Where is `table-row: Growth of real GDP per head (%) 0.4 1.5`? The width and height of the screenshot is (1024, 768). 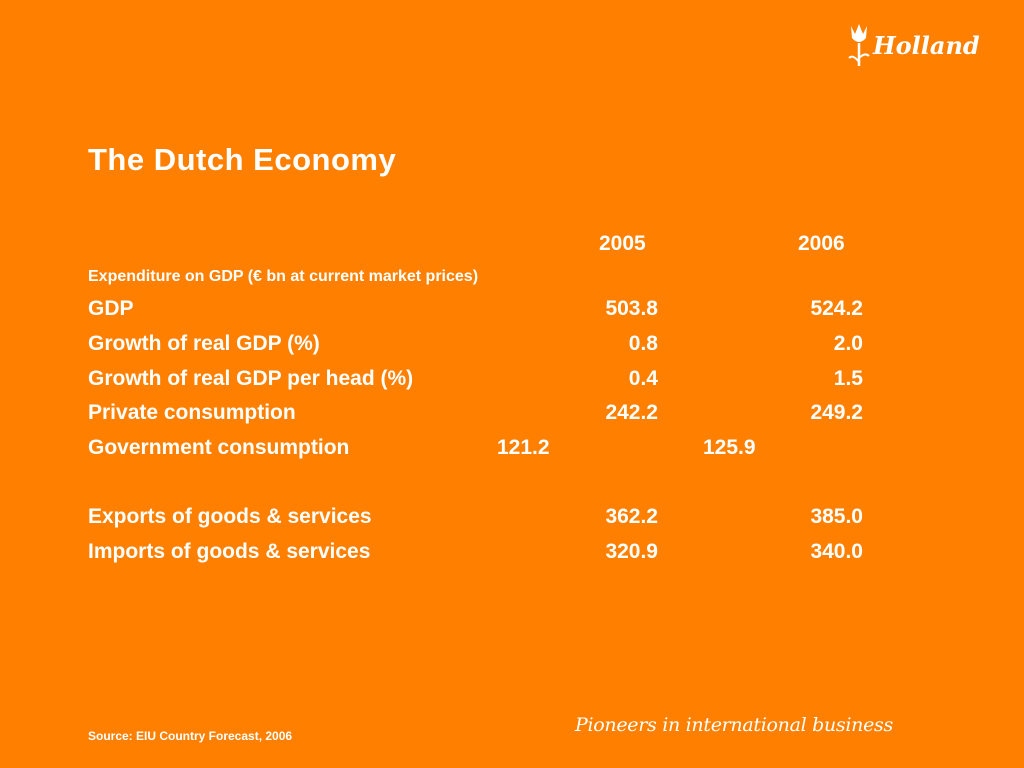 table-row: Growth of real GDP per head (%) 0.4 1.5 is located at coordinates (512, 382).